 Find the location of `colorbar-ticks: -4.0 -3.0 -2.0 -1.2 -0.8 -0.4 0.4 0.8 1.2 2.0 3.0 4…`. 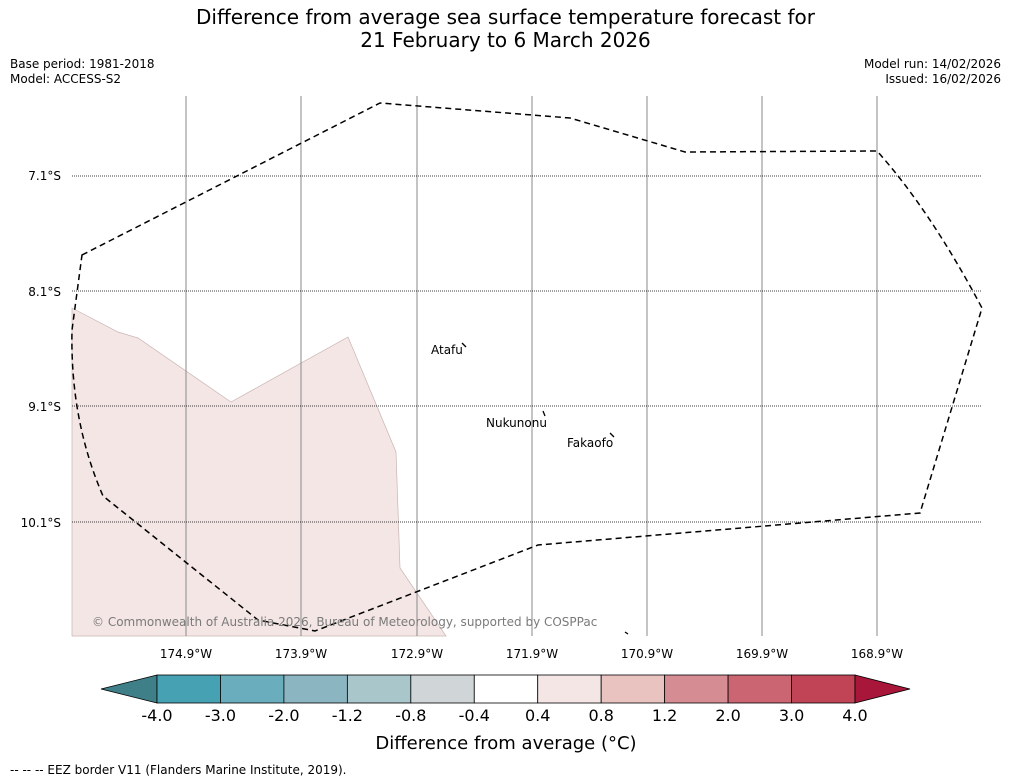

colorbar-ticks: -4.0 -3.0 -2.0 -1.2 -0.8 -0.4 0.4 0.8 1.2 2.0 3.0 4… is located at coordinates (504, 715).